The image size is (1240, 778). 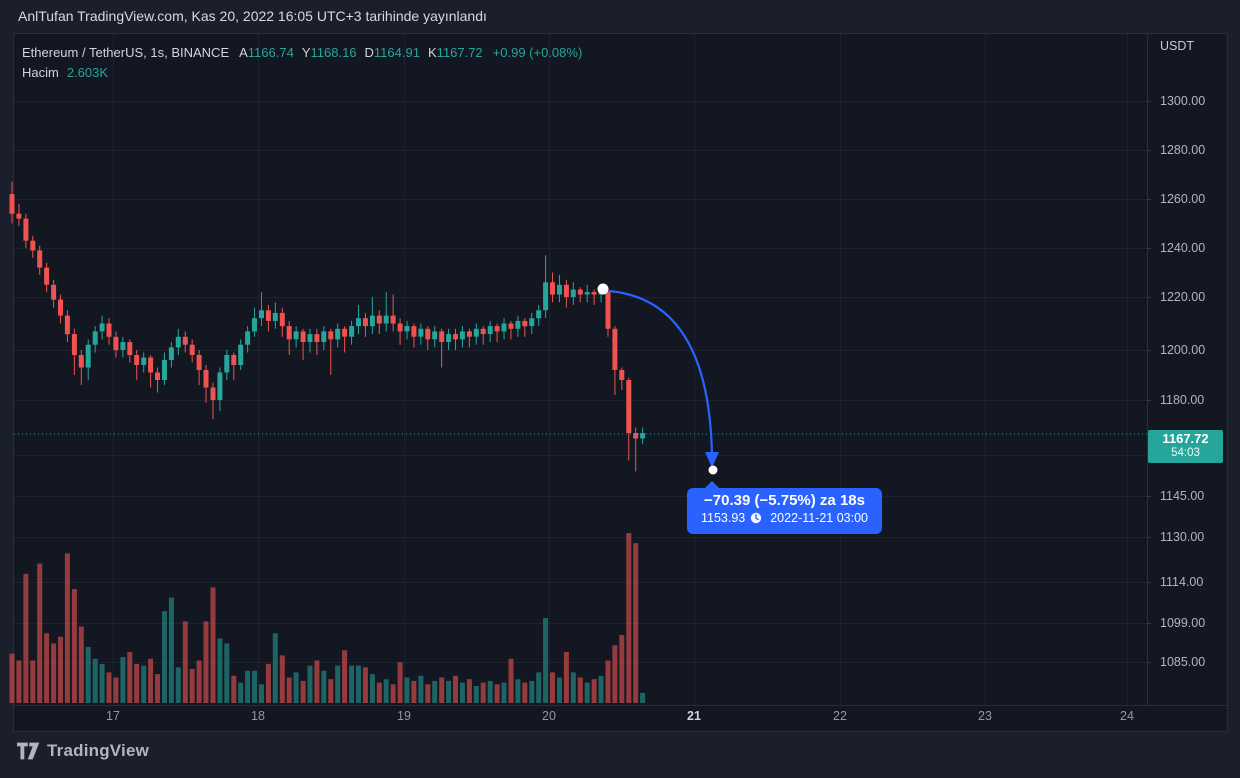 I want to click on time-axis-separator, so click(x=621, y=705).